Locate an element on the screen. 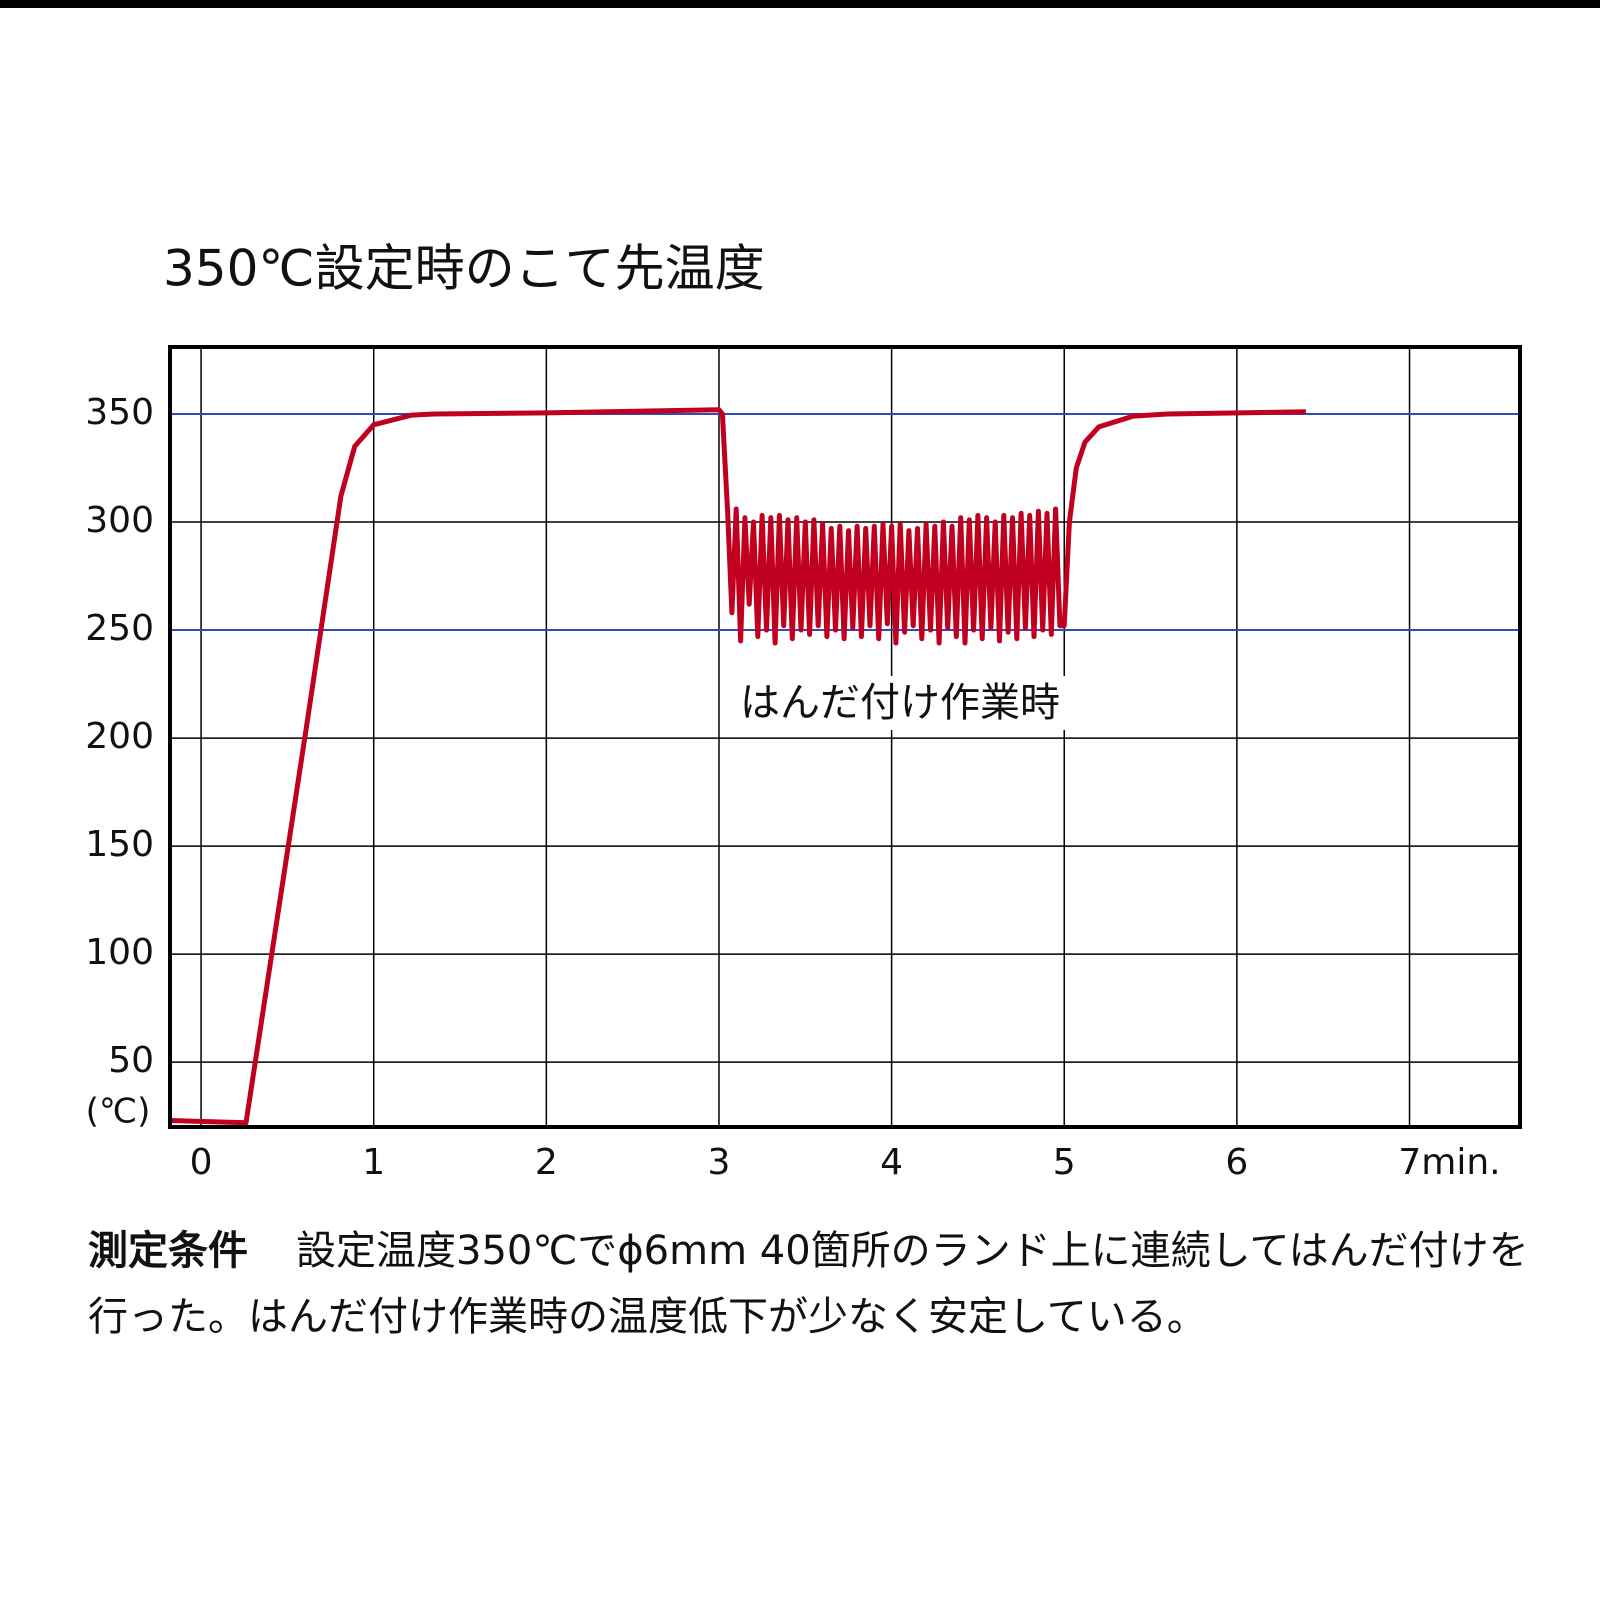 This screenshot has height=1600, width=1600. x-tick-label: 0 is located at coordinates (201, 1162).